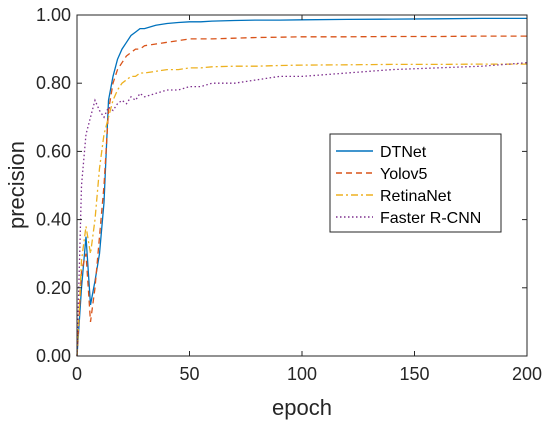 This screenshot has height=425, width=550. What do you see at coordinates (302, 407) in the screenshot?
I see `x-axis-title: epoch` at bounding box center [302, 407].